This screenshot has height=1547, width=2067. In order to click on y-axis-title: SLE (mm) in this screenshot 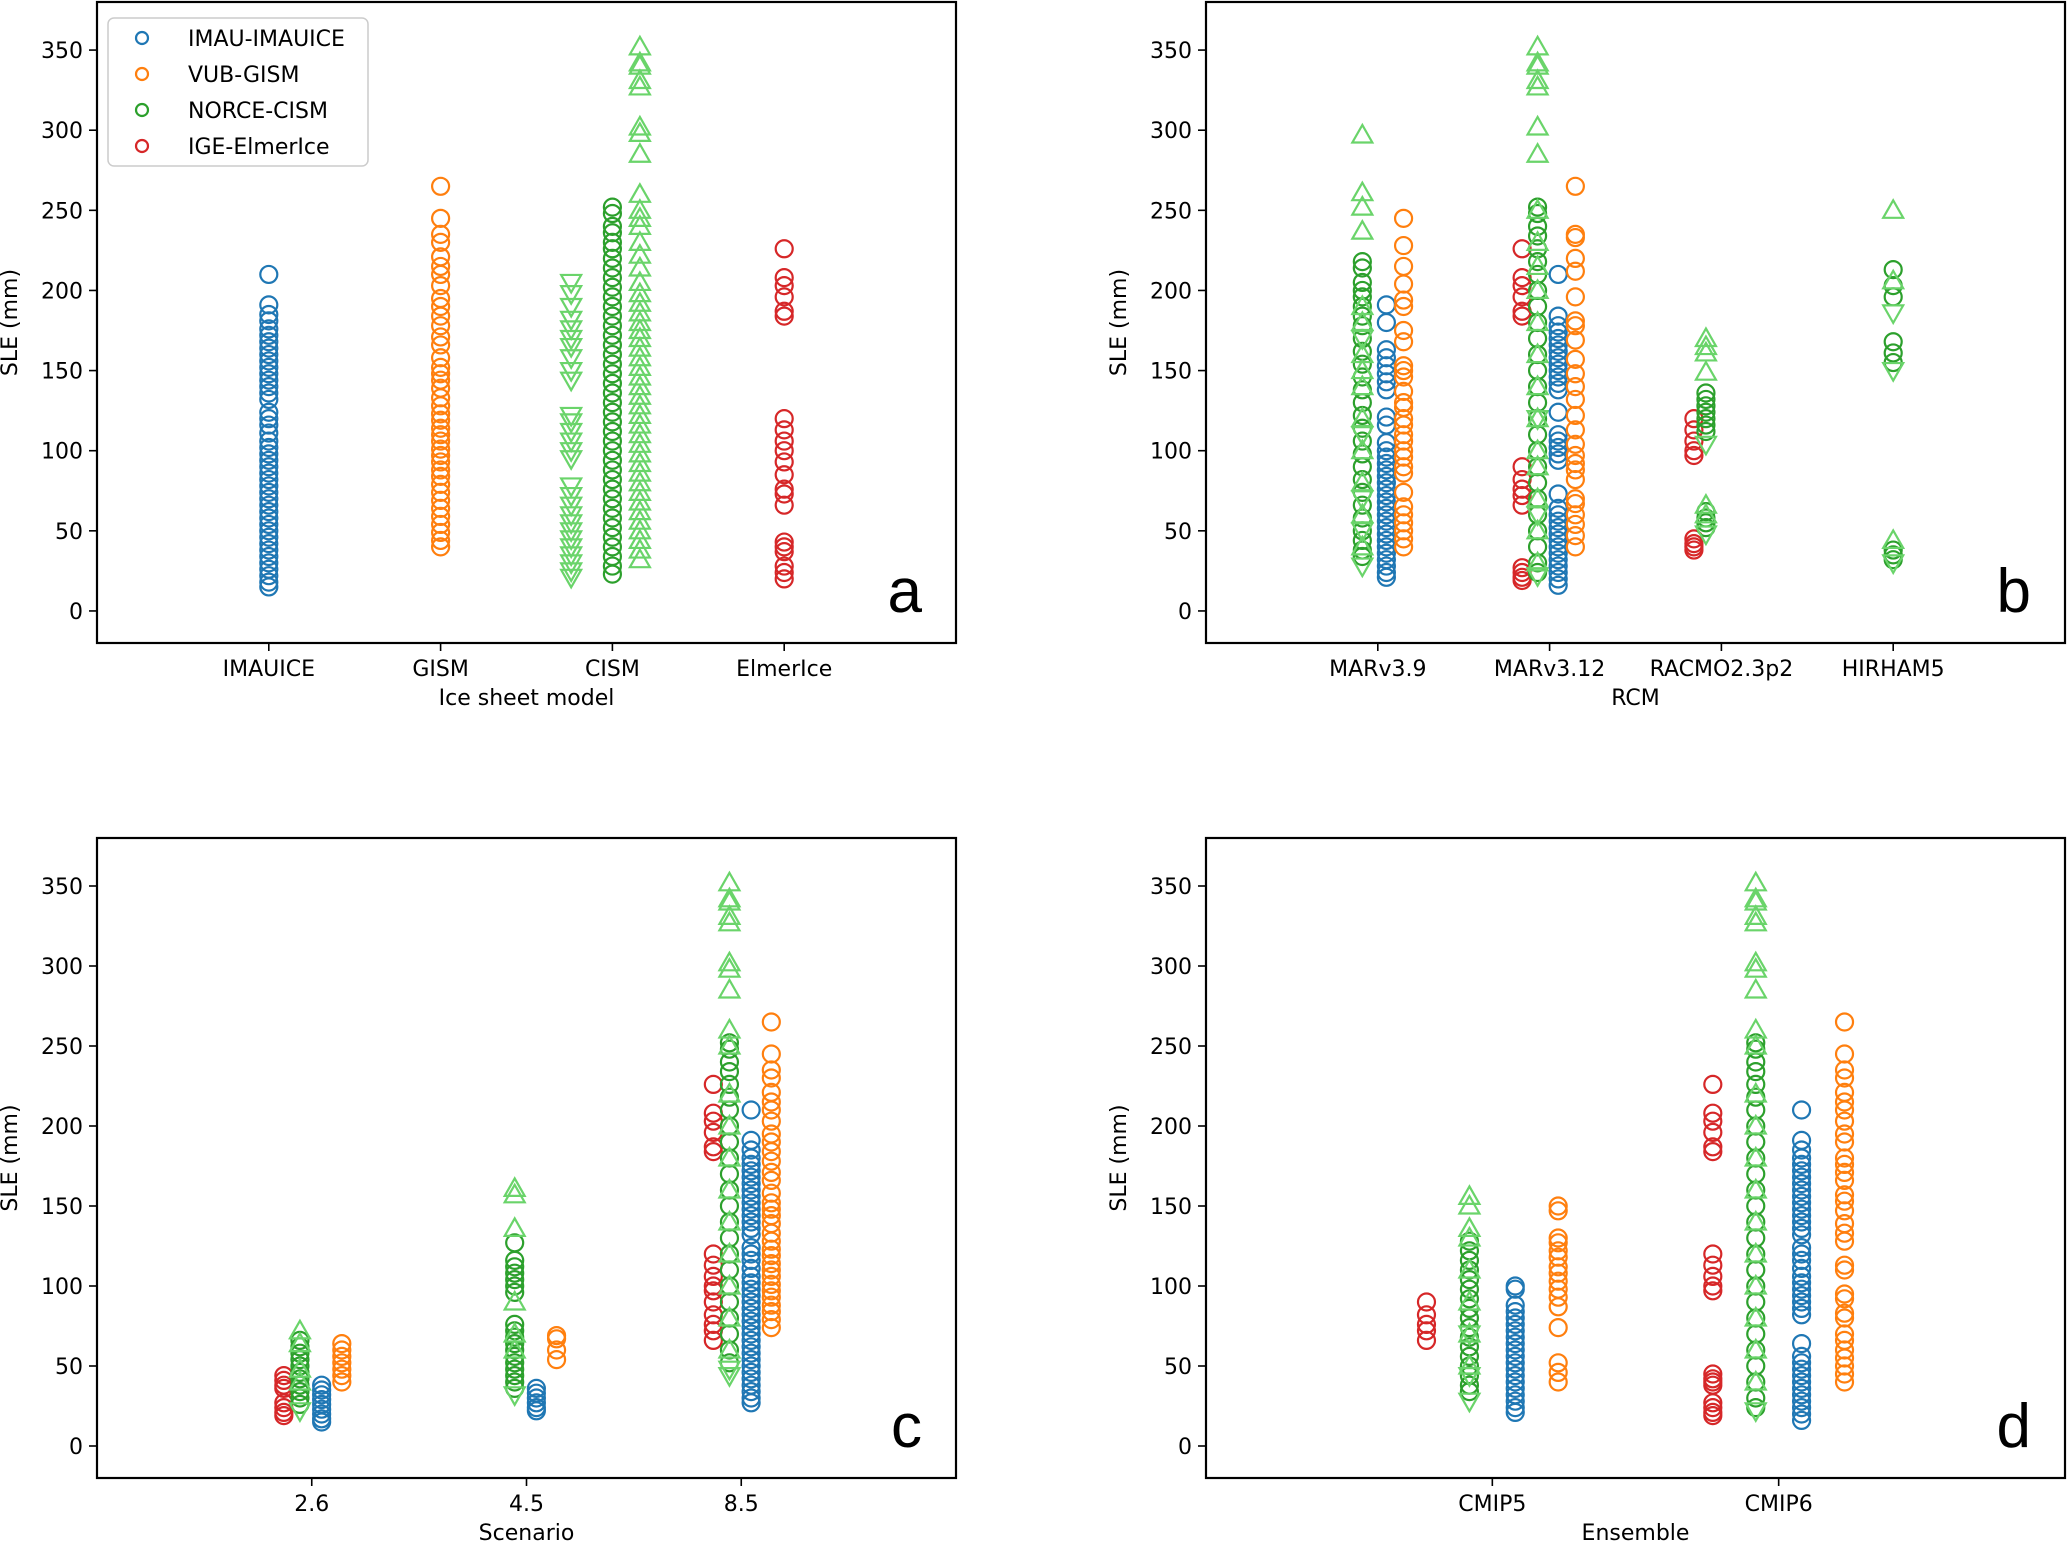, I will do `click(1119, 322)`.